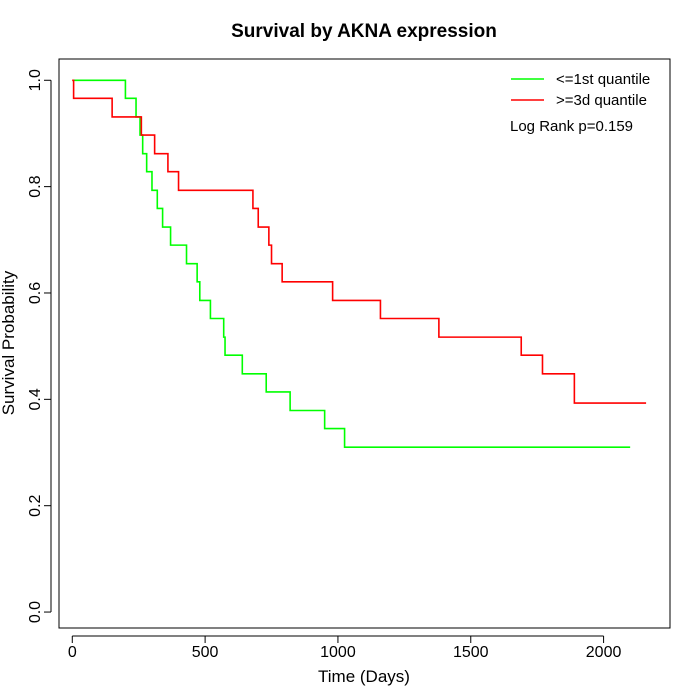 This screenshot has height=700, width=700. What do you see at coordinates (604, 652) in the screenshot?
I see `x-tick-label: 2000` at bounding box center [604, 652].